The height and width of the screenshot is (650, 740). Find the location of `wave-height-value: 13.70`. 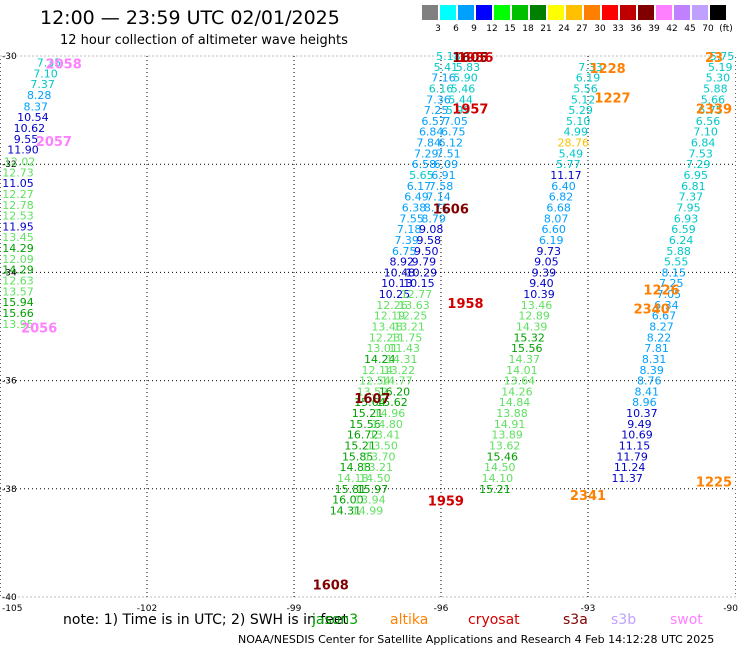

wave-height-value: 13.70 is located at coordinates (380, 456).